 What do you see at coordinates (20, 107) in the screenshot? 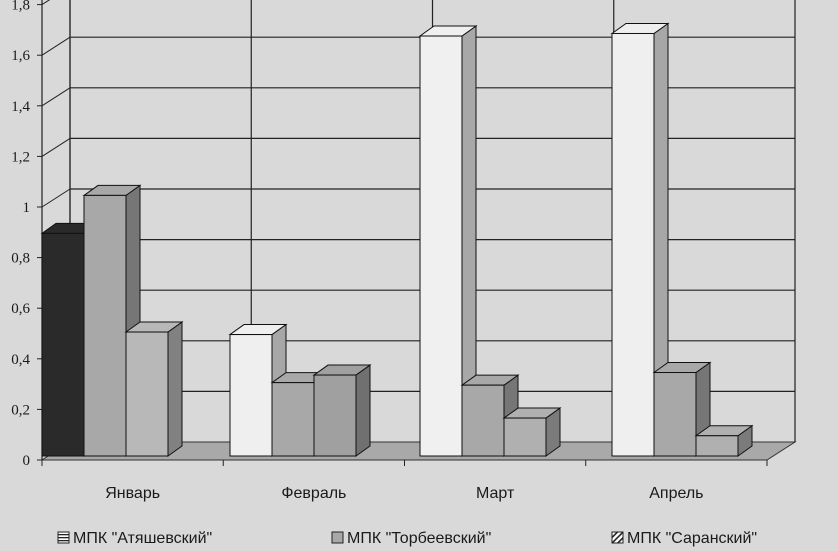
I see `y-tick-label: 1,4` at bounding box center [20, 107].